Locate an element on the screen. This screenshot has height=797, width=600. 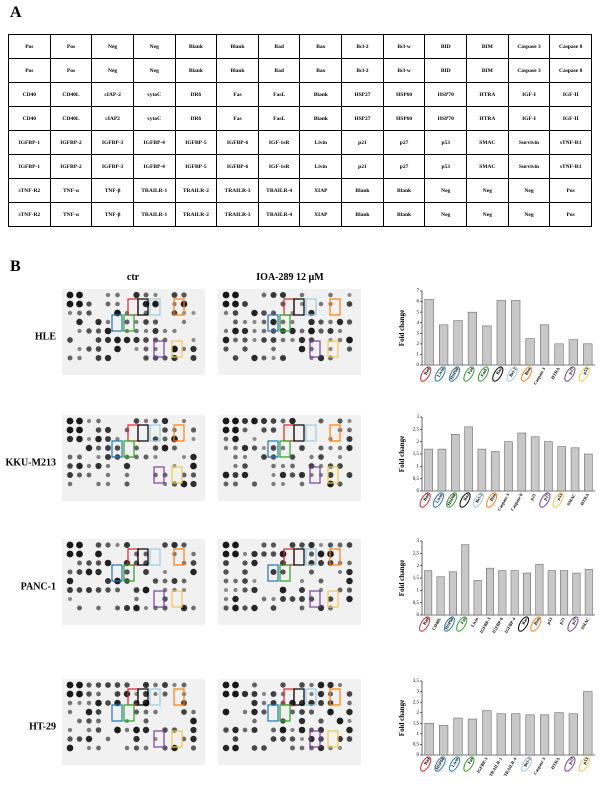
table-cell: BIM is located at coordinates (487, 70).